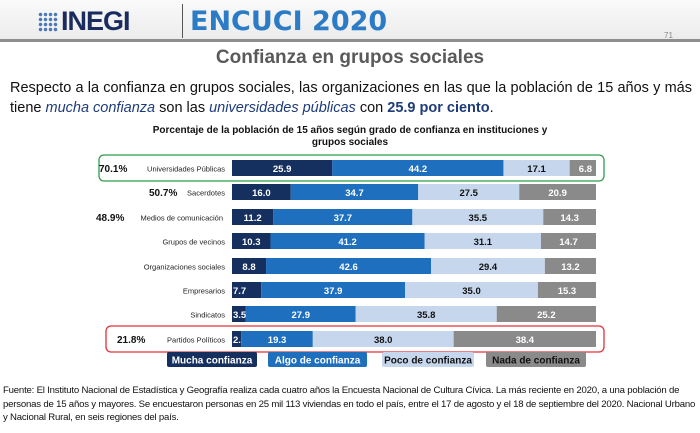 The height and width of the screenshot is (433, 700). I want to click on data-label: 11.2, so click(253, 218).